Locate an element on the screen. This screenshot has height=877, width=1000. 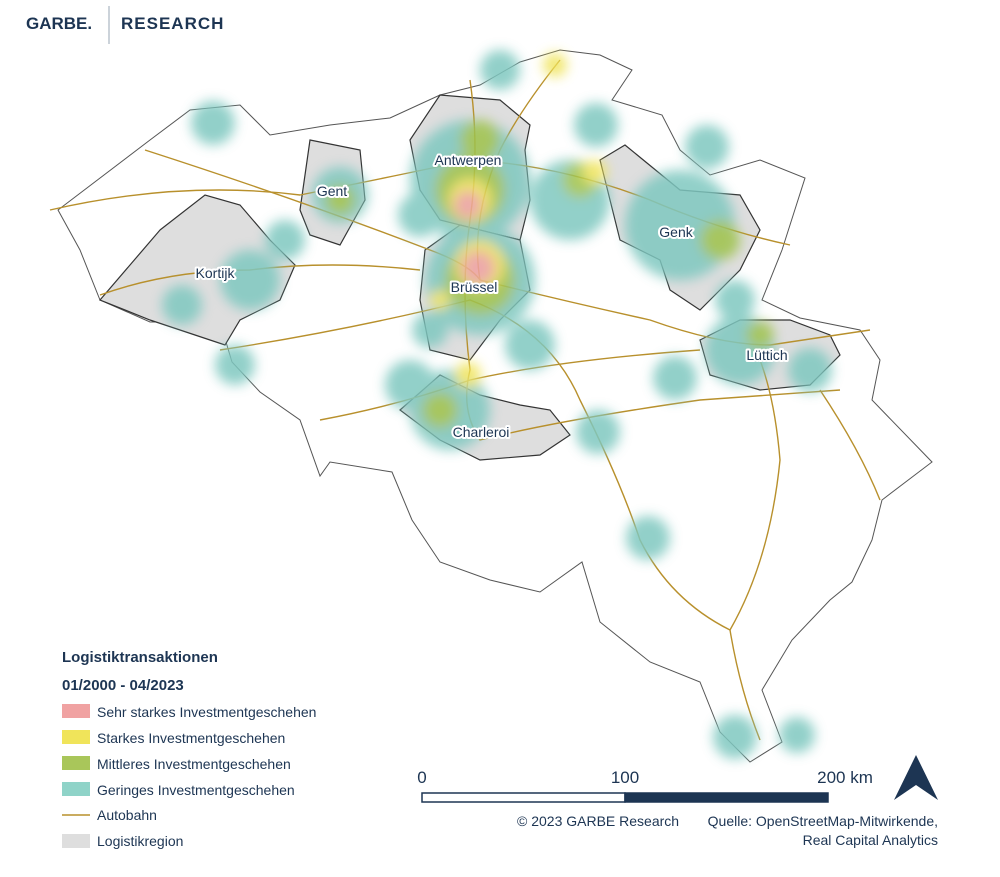
brand: GARBE. is located at coordinates (59, 23).